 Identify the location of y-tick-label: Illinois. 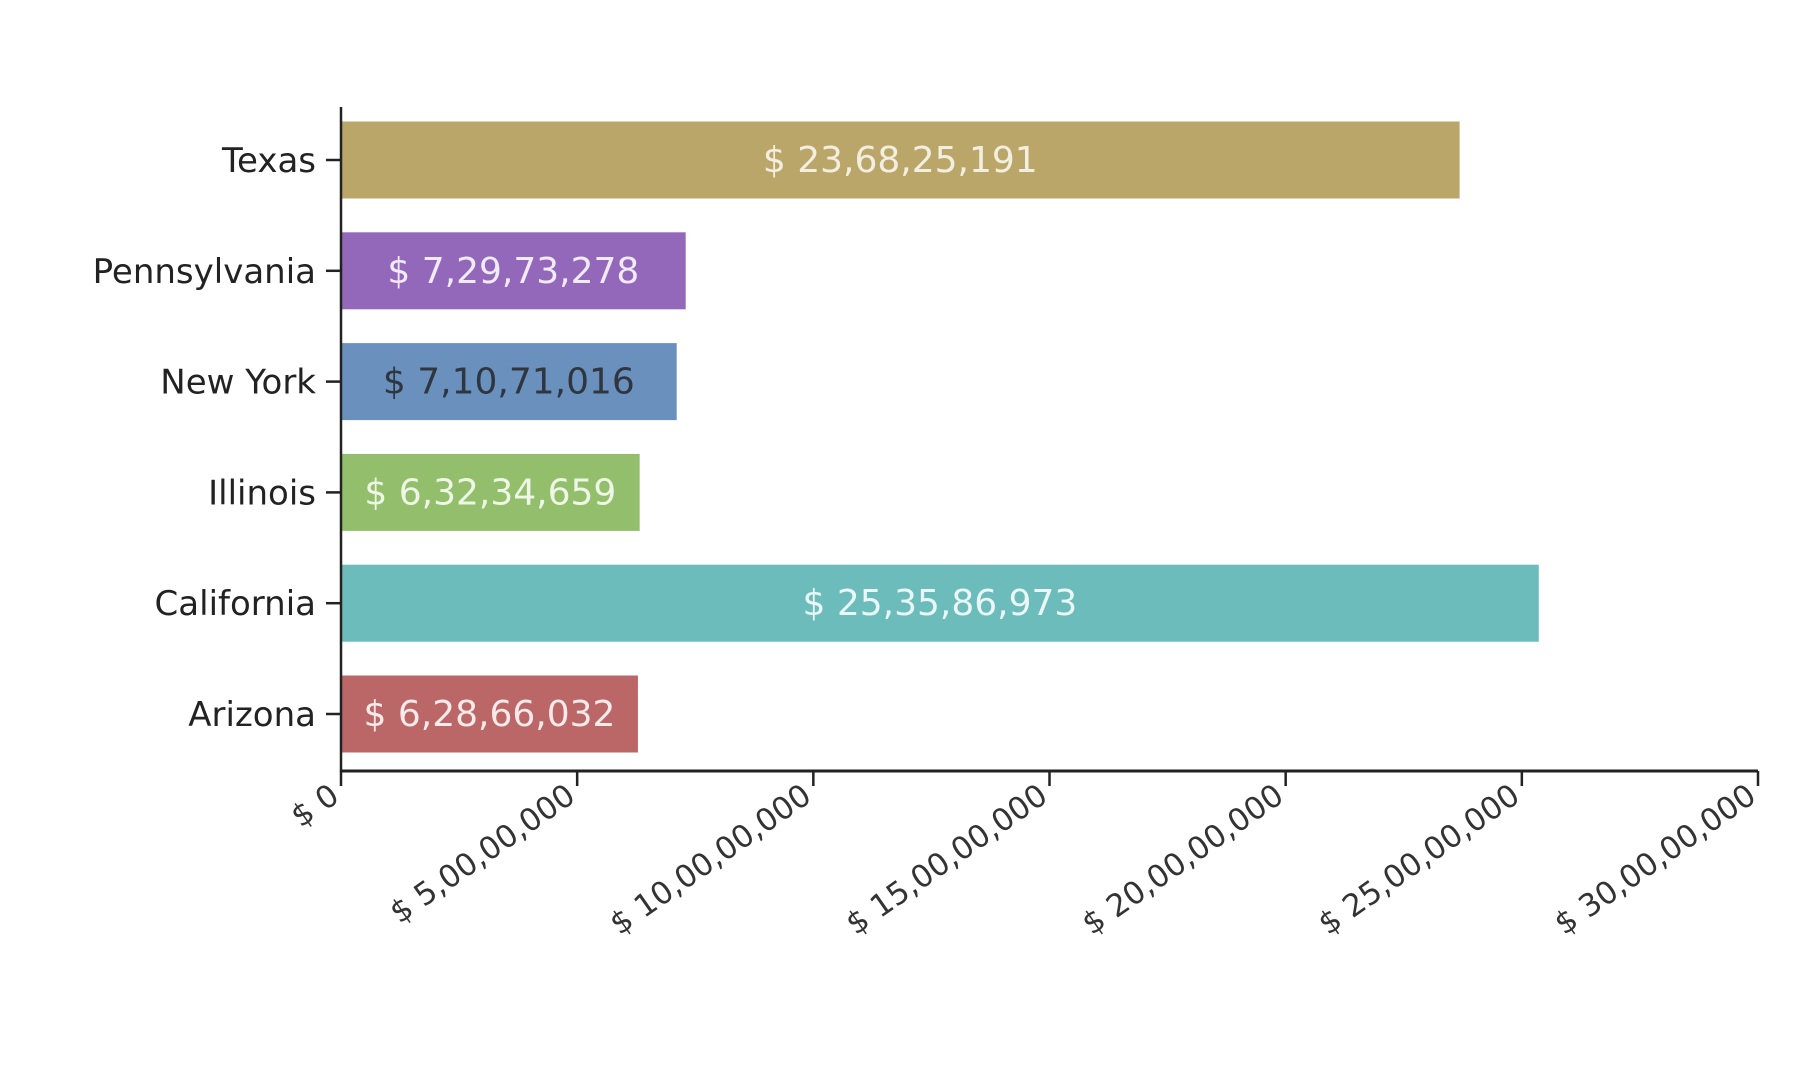
(262, 493).